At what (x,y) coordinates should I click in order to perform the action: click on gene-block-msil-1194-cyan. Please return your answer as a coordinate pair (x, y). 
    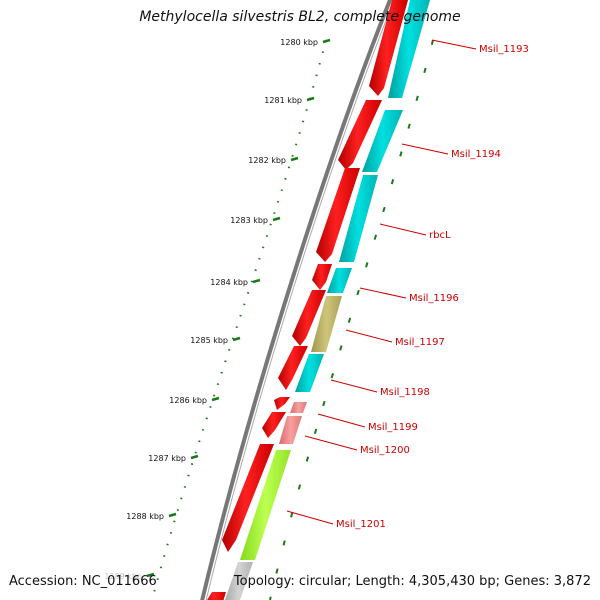
    Looking at the image, I should click on (382, 141).